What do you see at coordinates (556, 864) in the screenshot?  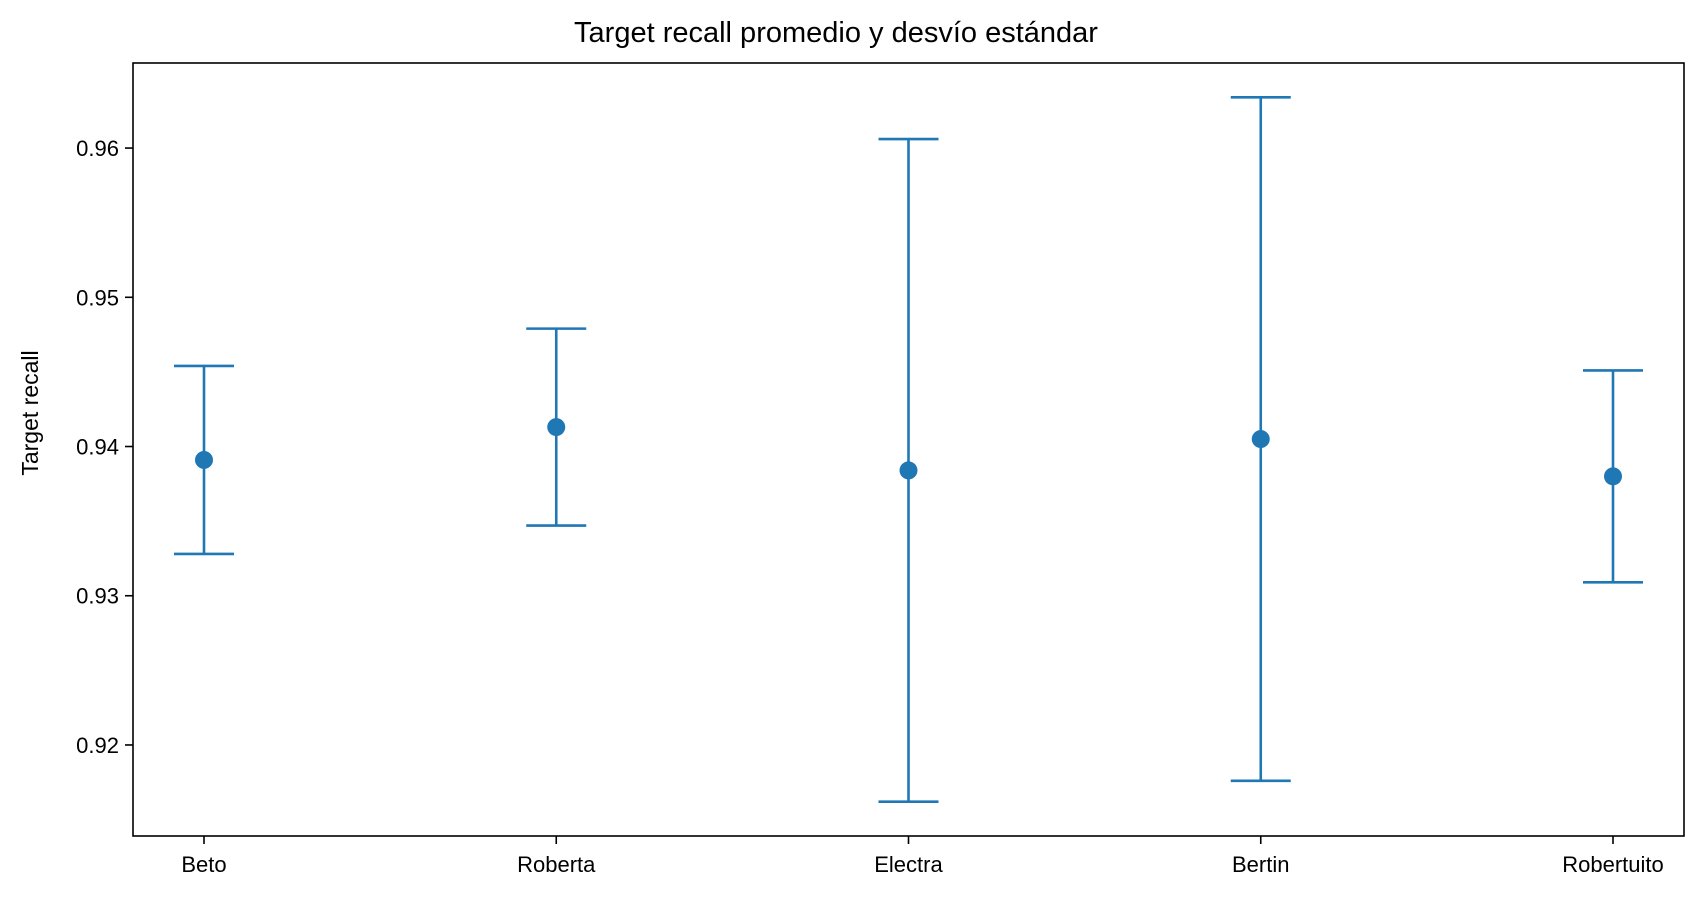 I see `x-tick-label: Roberta` at bounding box center [556, 864].